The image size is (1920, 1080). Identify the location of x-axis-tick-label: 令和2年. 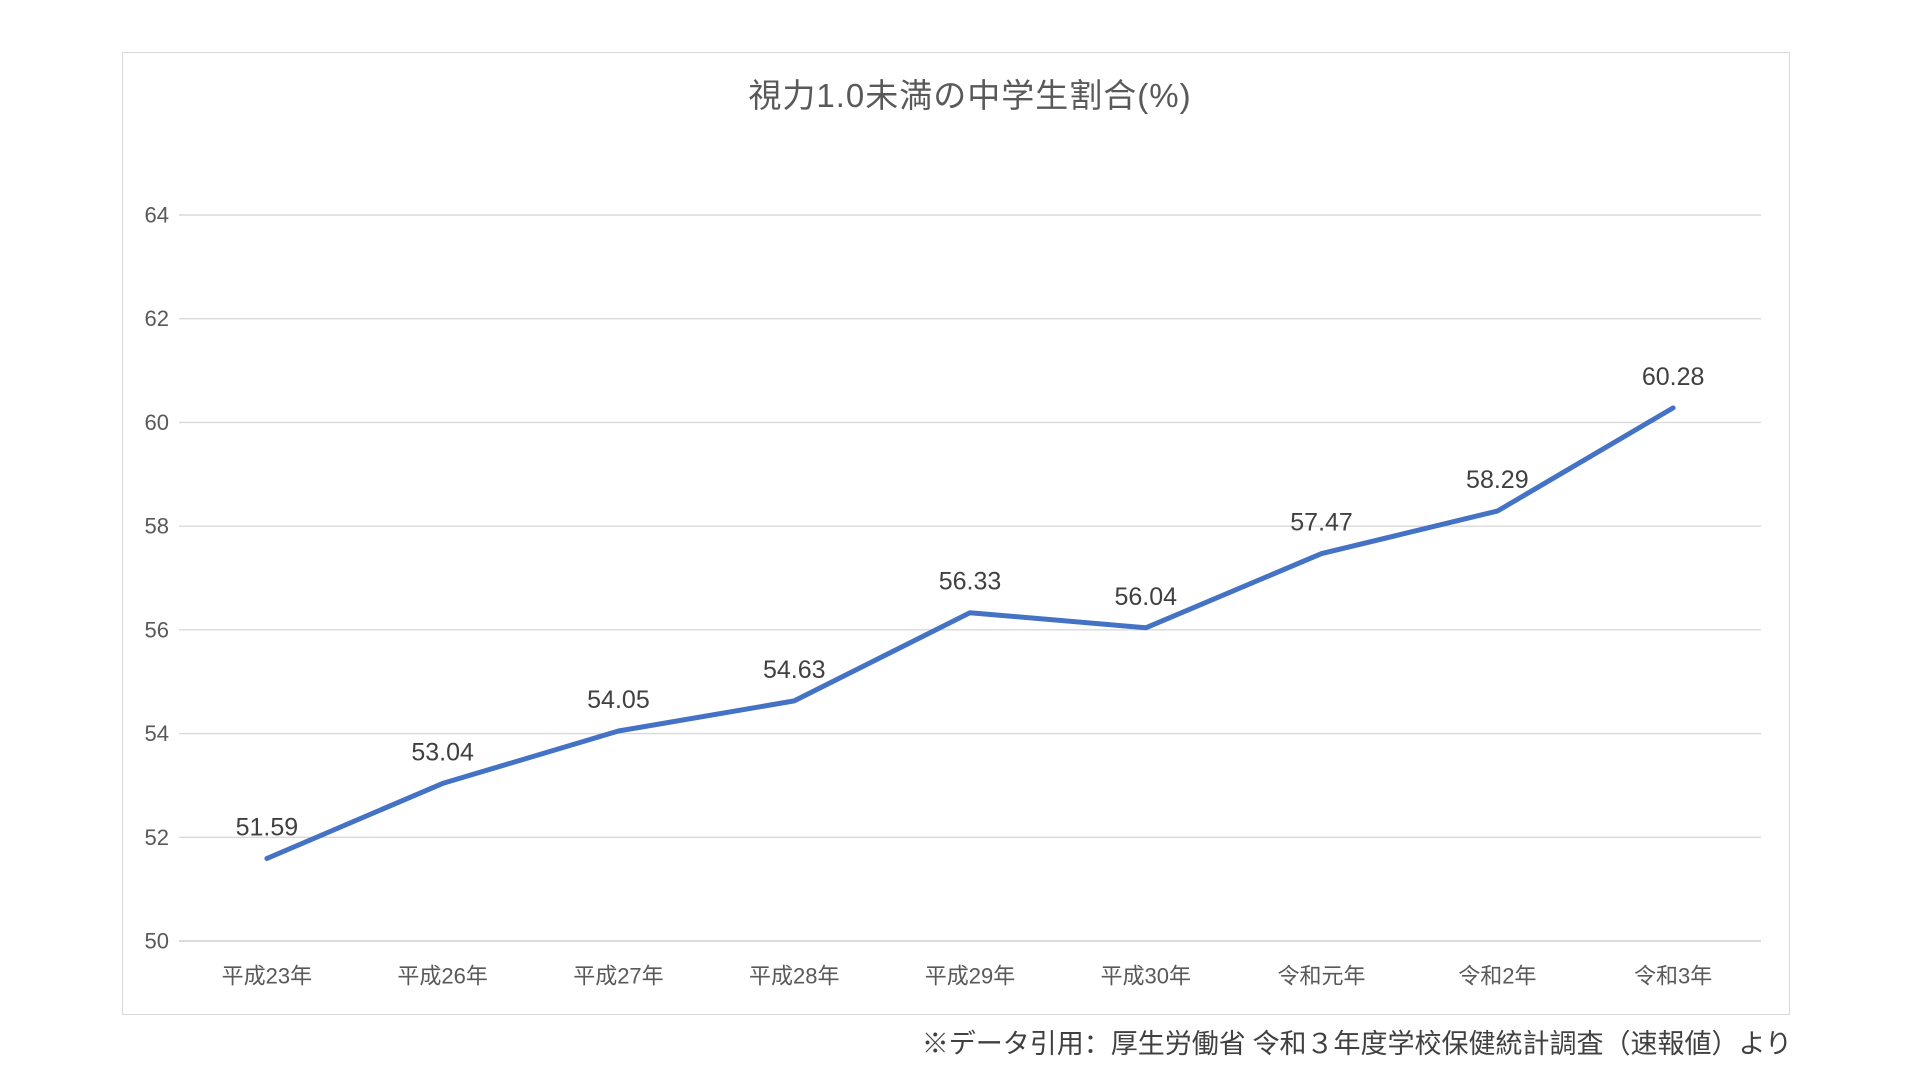
(1497, 976).